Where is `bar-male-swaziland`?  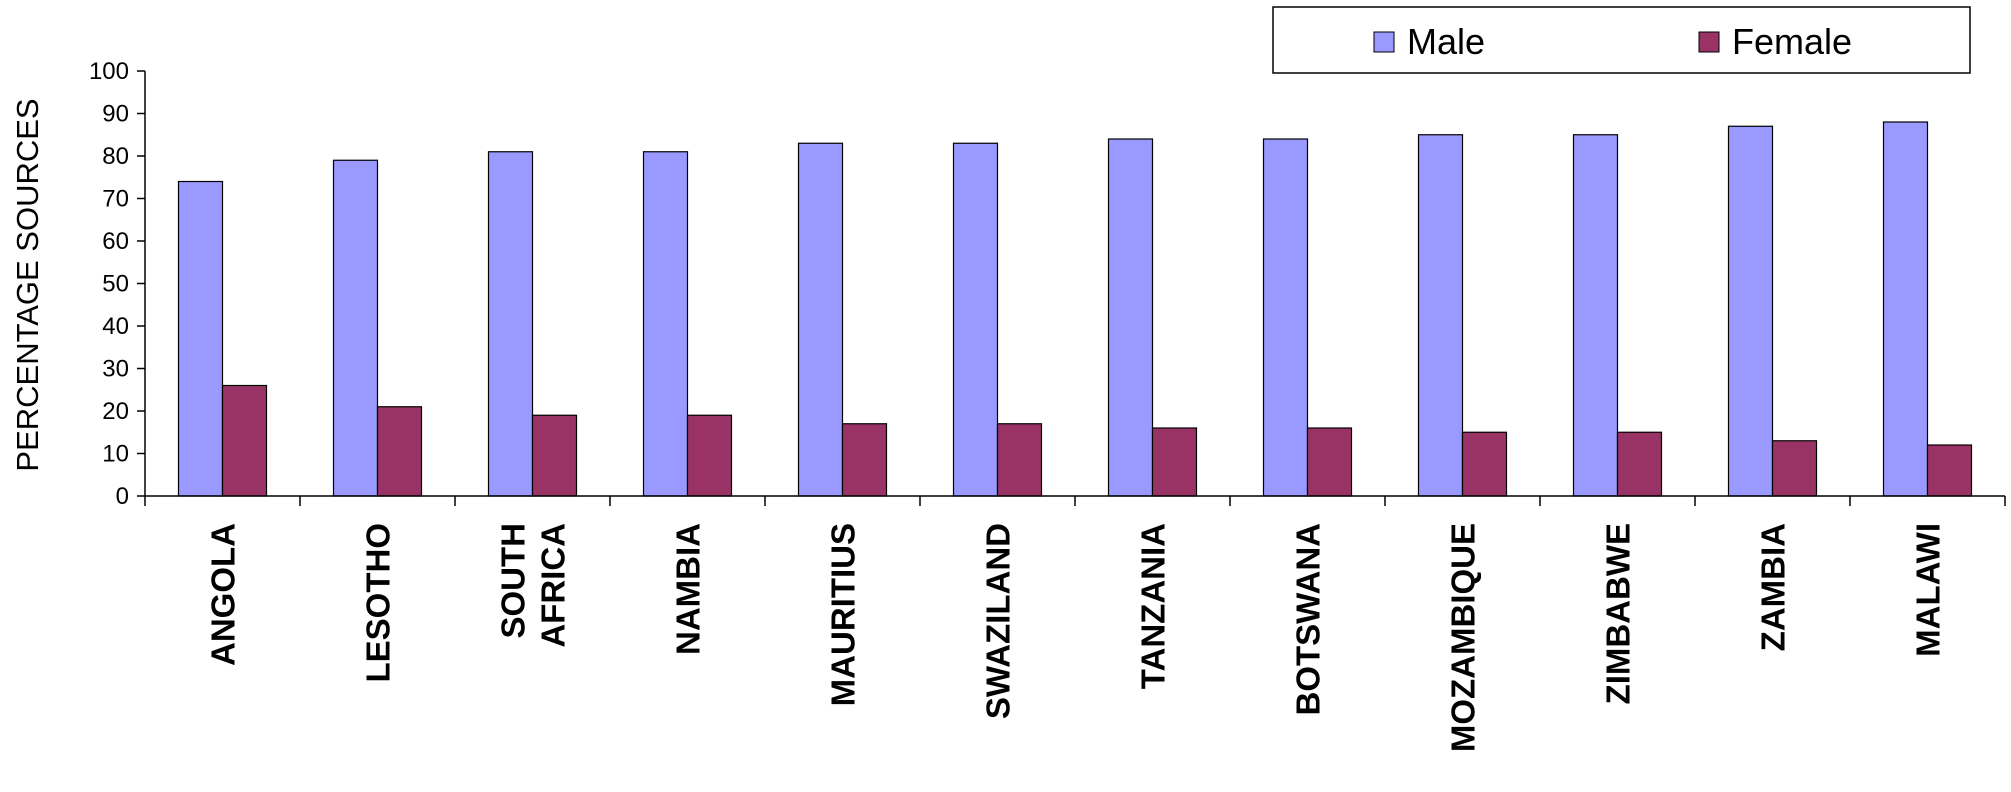
bar-male-swaziland is located at coordinates (975, 319).